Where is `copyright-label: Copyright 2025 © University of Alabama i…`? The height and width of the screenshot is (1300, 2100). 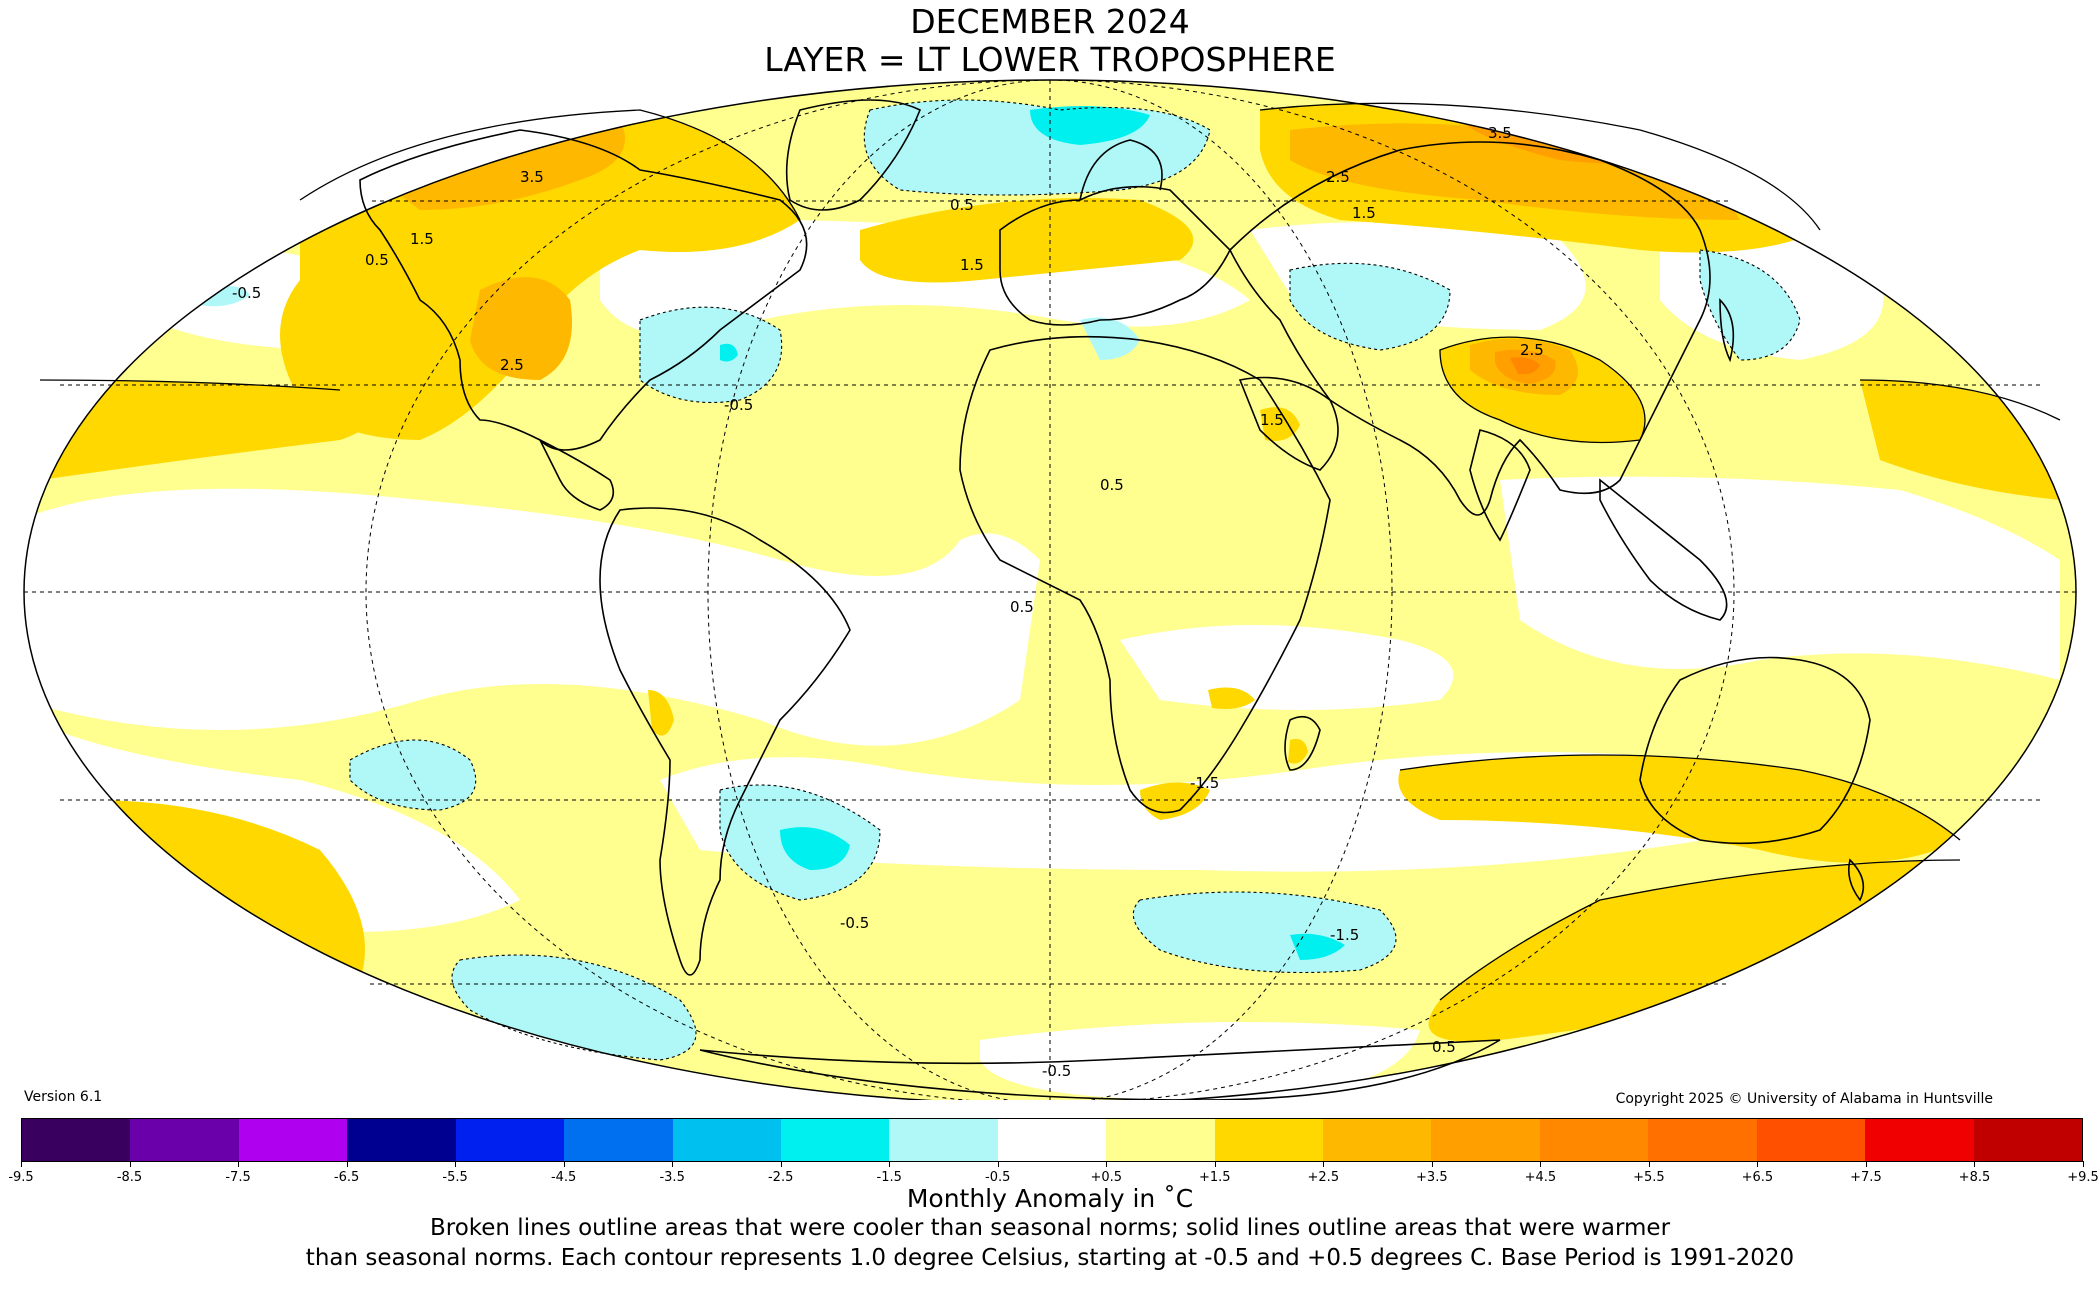
copyright-label: Copyright 2025 © University of Alabama i… is located at coordinates (1804, 1099).